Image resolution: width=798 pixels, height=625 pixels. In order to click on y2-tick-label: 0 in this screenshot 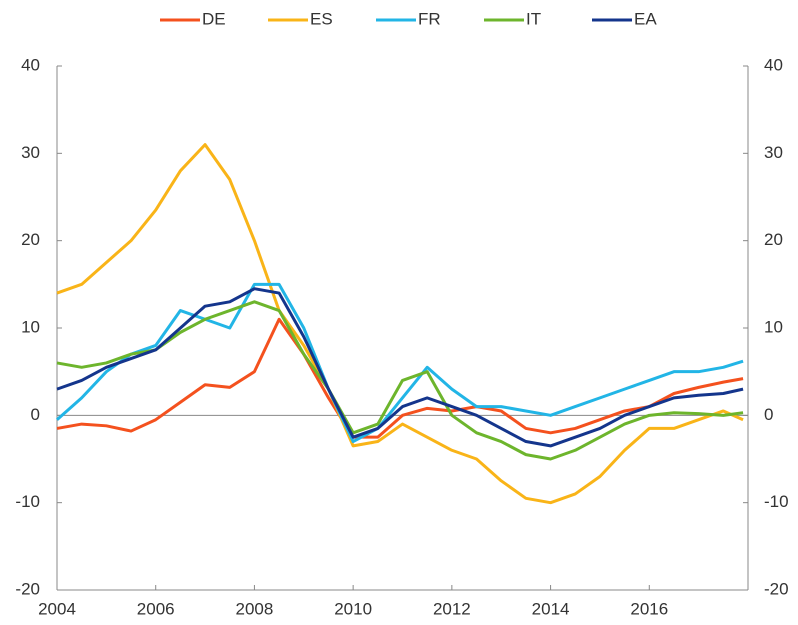, I will do `click(768, 414)`.